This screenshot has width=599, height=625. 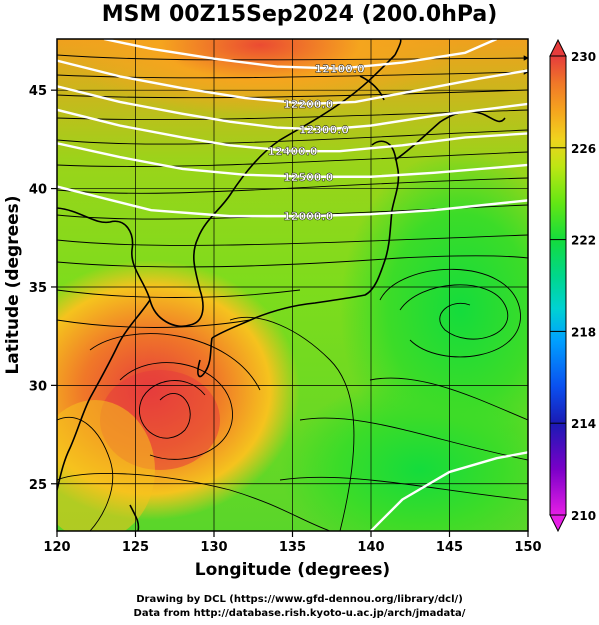 I want to click on y-tick-label: 35, so click(x=38, y=288).